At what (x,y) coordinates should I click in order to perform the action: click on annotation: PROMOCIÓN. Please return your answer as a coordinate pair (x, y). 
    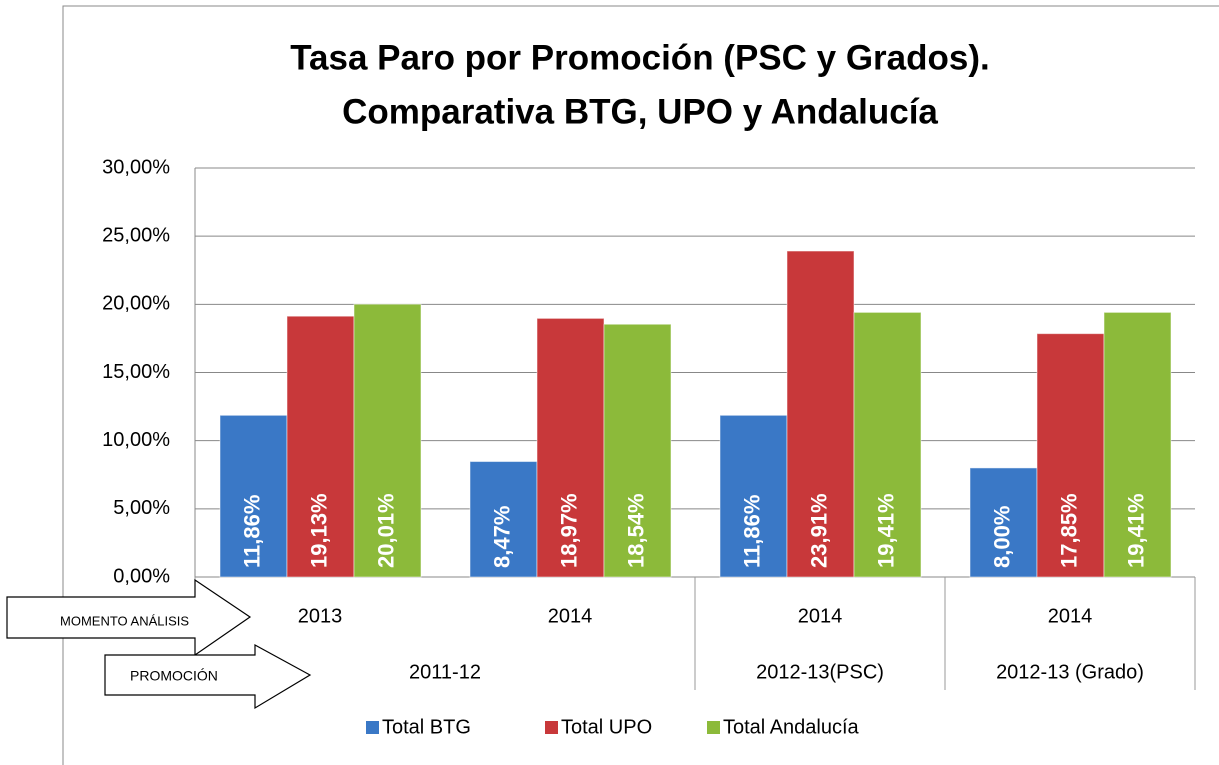
    Looking at the image, I should click on (174, 676).